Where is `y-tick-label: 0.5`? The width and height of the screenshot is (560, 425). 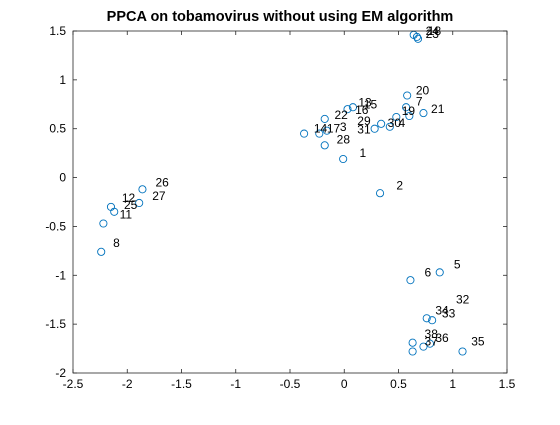
y-tick-label: 0.5 is located at coordinates (57, 129).